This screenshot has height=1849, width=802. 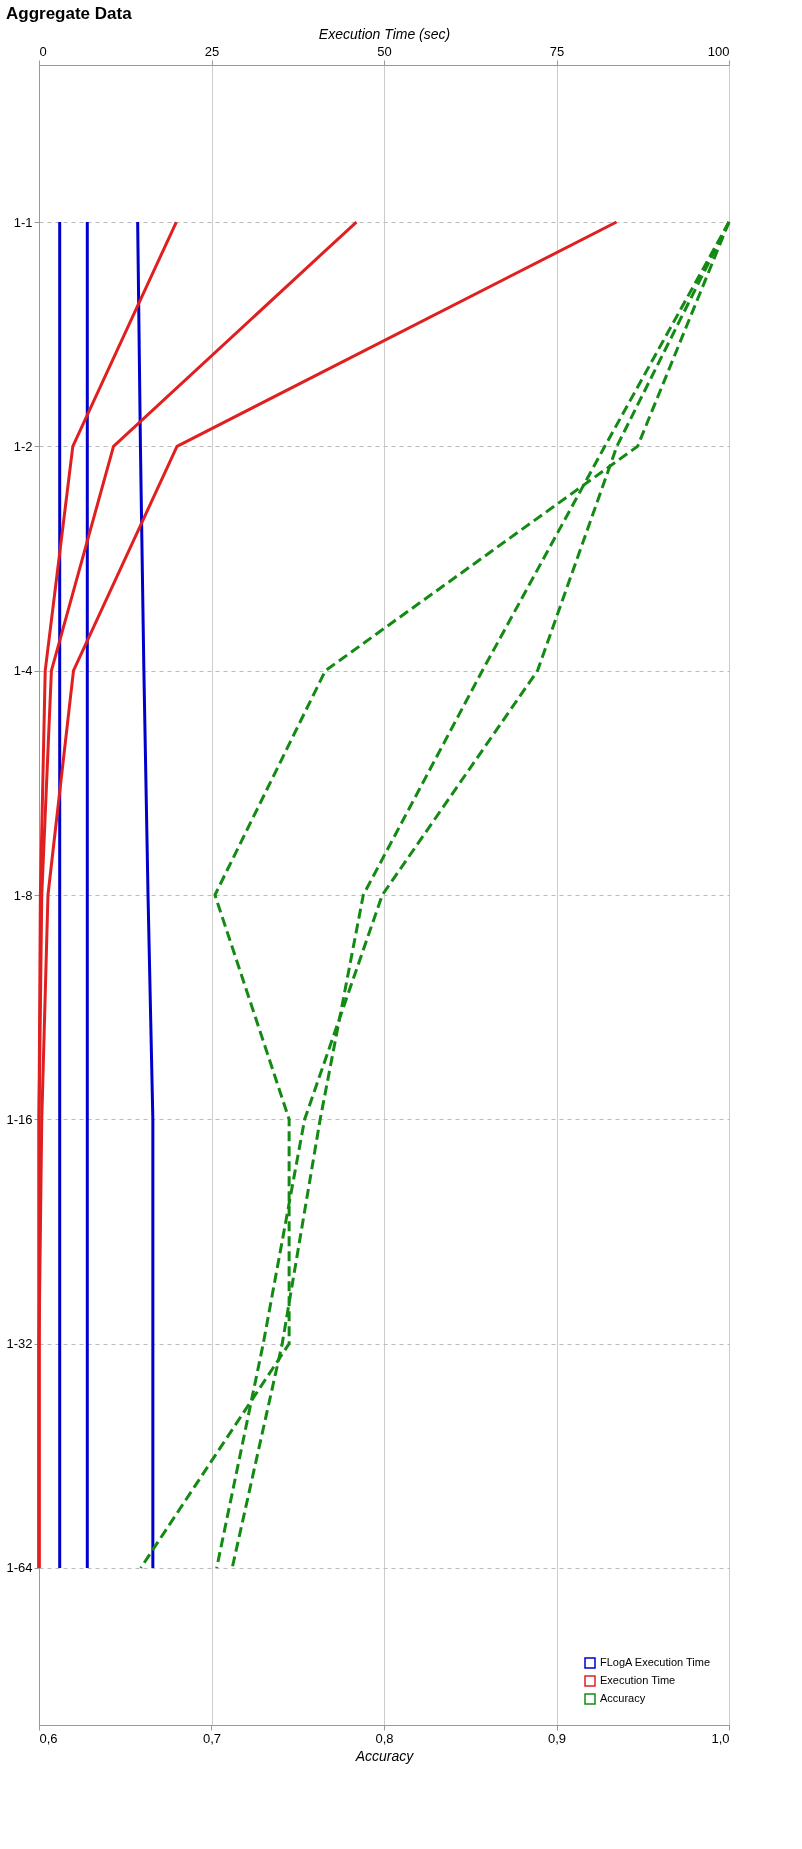 I want to click on x-tick-label: 0,8, so click(x=384, y=1738).